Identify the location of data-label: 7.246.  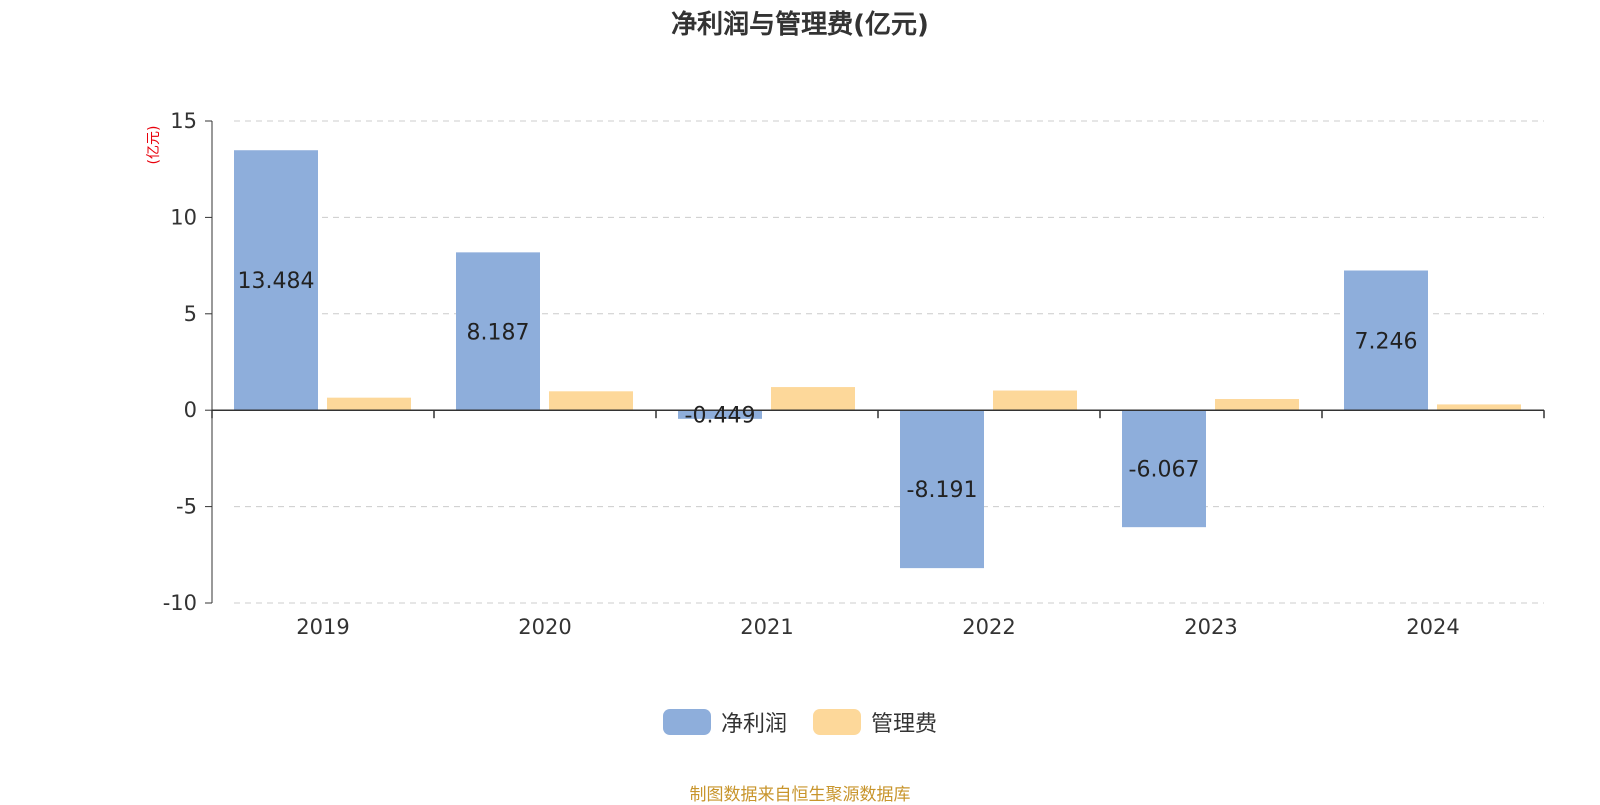
(1386, 341).